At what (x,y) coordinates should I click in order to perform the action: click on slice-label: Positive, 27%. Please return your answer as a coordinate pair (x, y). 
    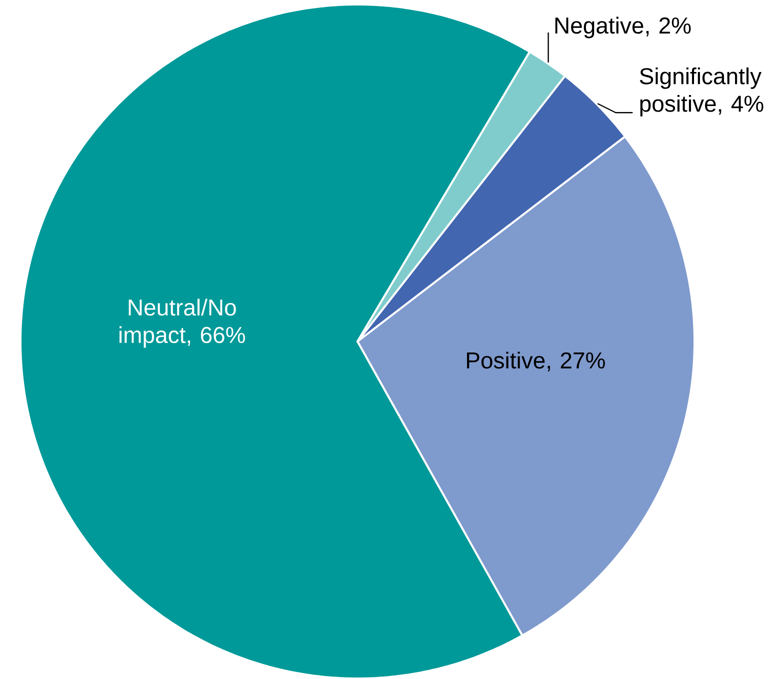
    Looking at the image, I should click on (536, 362).